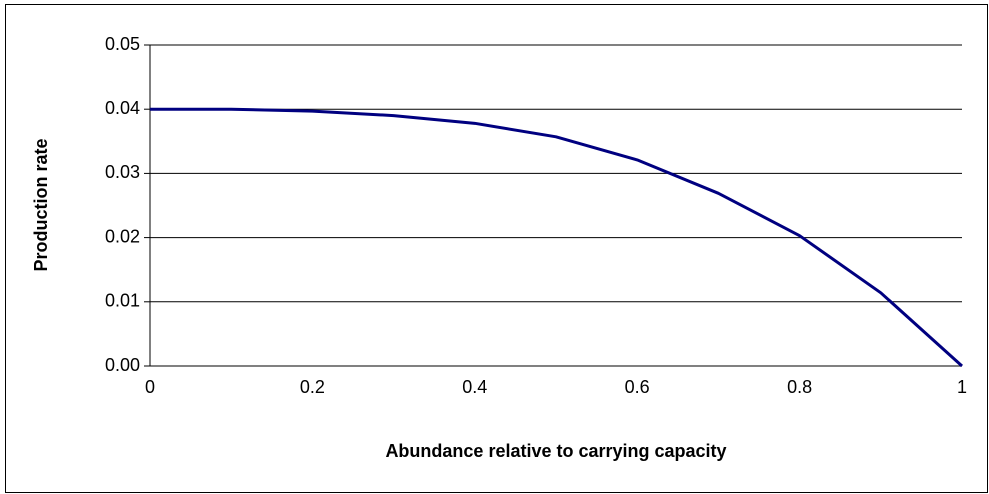 The height and width of the screenshot is (494, 989). Describe the element at coordinates (312, 387) in the screenshot. I see `x-tick-label: 0.2` at that location.